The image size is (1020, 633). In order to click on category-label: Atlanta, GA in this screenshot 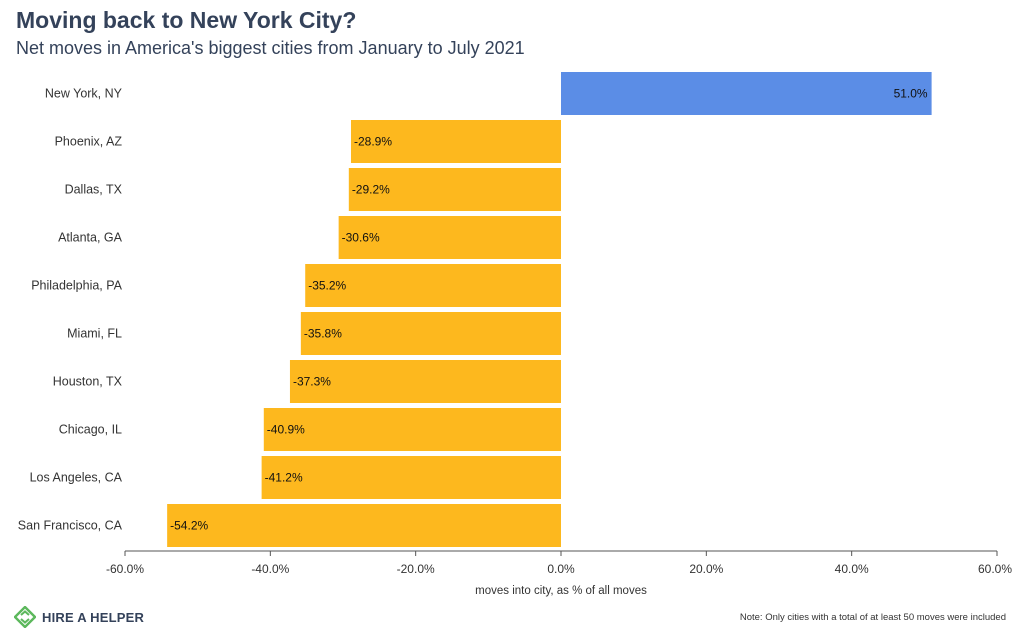, I will do `click(90, 238)`.